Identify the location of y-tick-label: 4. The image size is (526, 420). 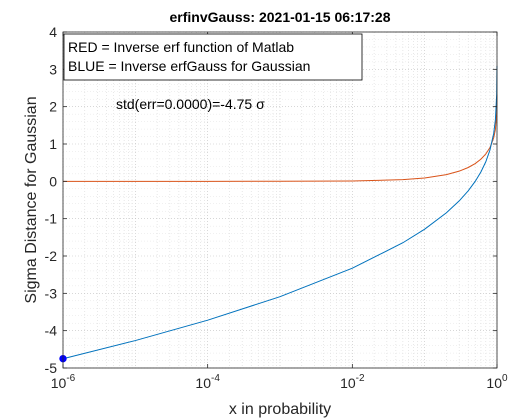
(53, 32).